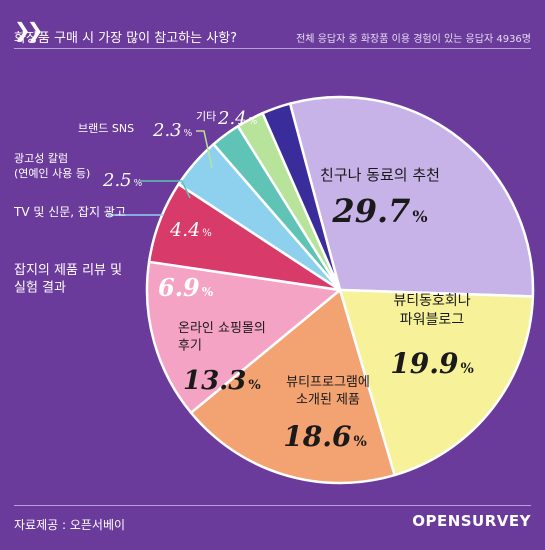  I want to click on slice-value-label: 6.9%, so click(186, 287).